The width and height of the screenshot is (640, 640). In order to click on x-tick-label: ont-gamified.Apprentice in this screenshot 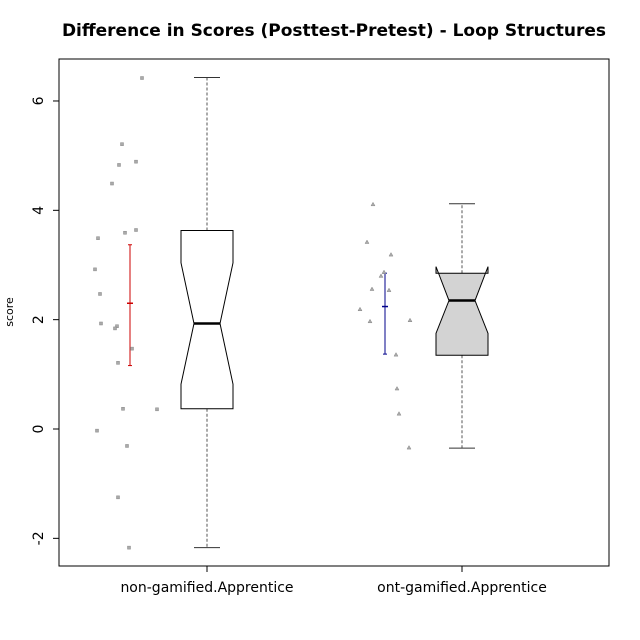, I will do `click(462, 588)`.